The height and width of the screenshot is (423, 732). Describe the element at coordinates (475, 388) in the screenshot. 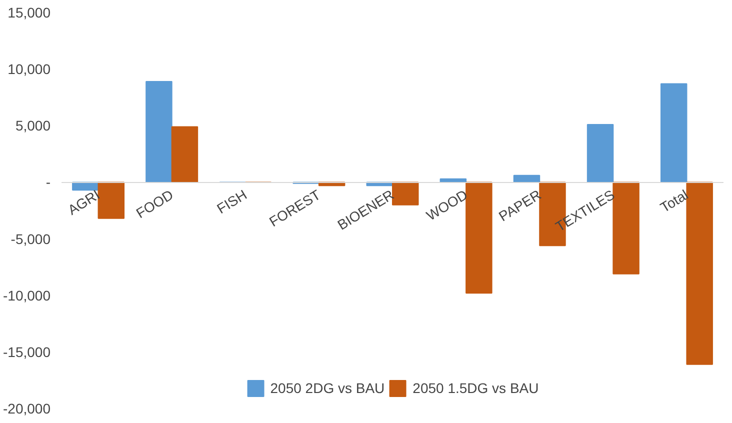

I see `legend-label: 2050 1.5DG vs BAU` at that location.